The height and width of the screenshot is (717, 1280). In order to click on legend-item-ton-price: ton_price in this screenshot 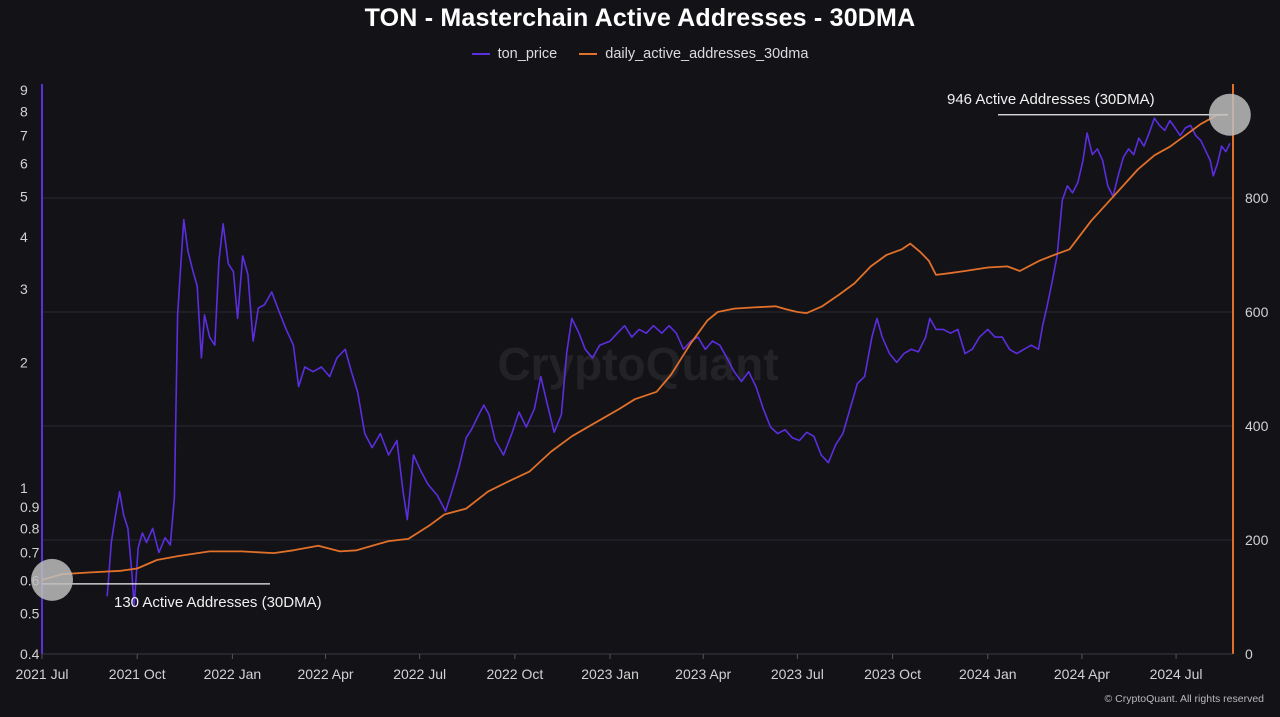, I will do `click(514, 54)`.